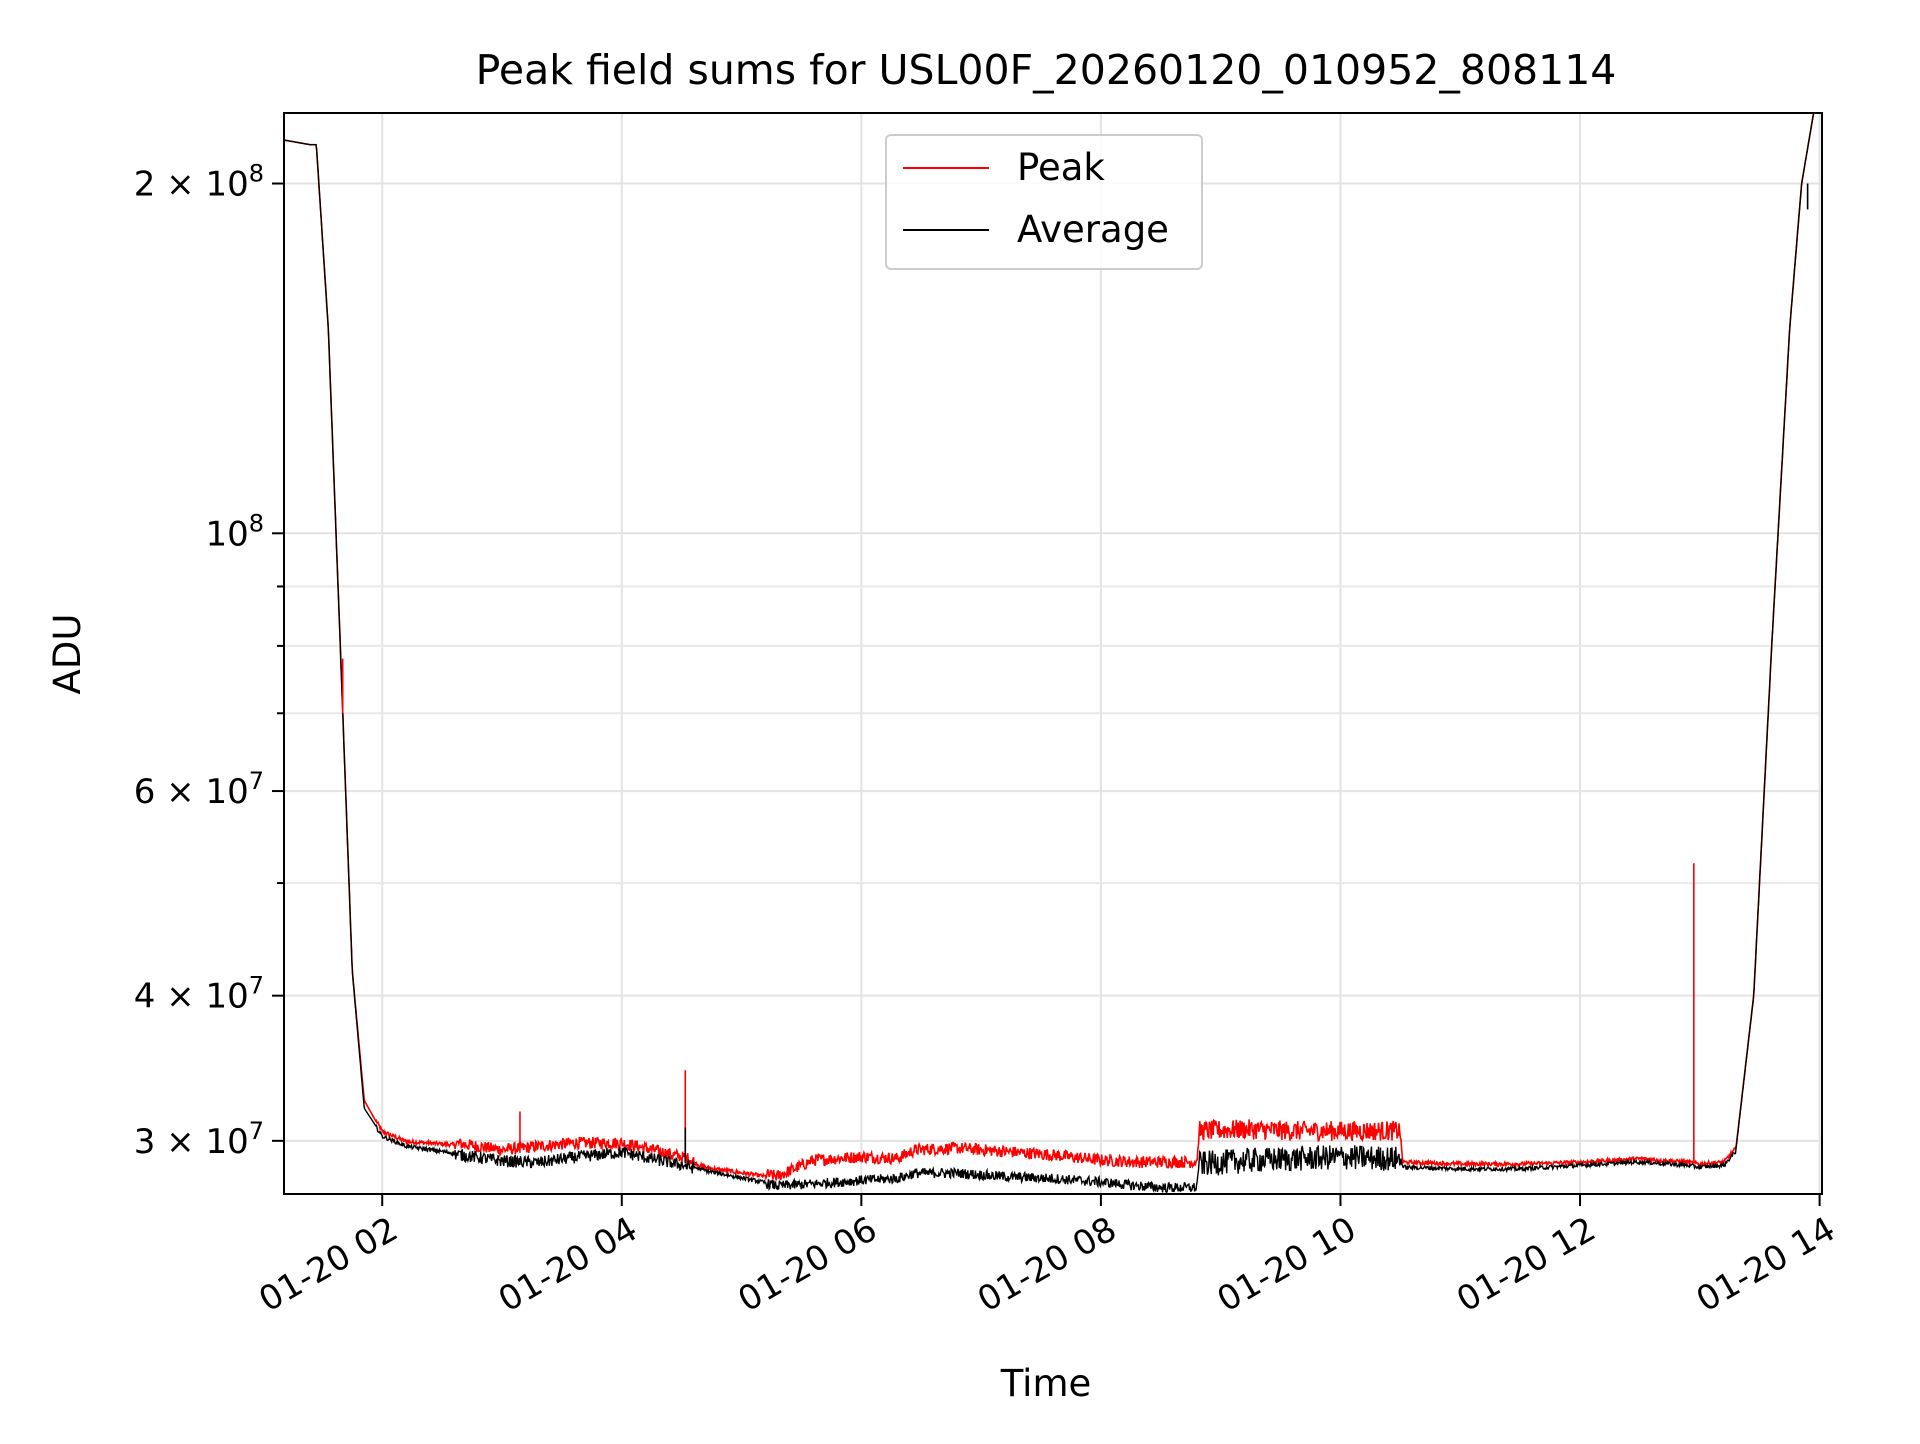 The image size is (1920, 1444). What do you see at coordinates (1061, 167) in the screenshot?
I see `legend-peak-label: Peak` at bounding box center [1061, 167].